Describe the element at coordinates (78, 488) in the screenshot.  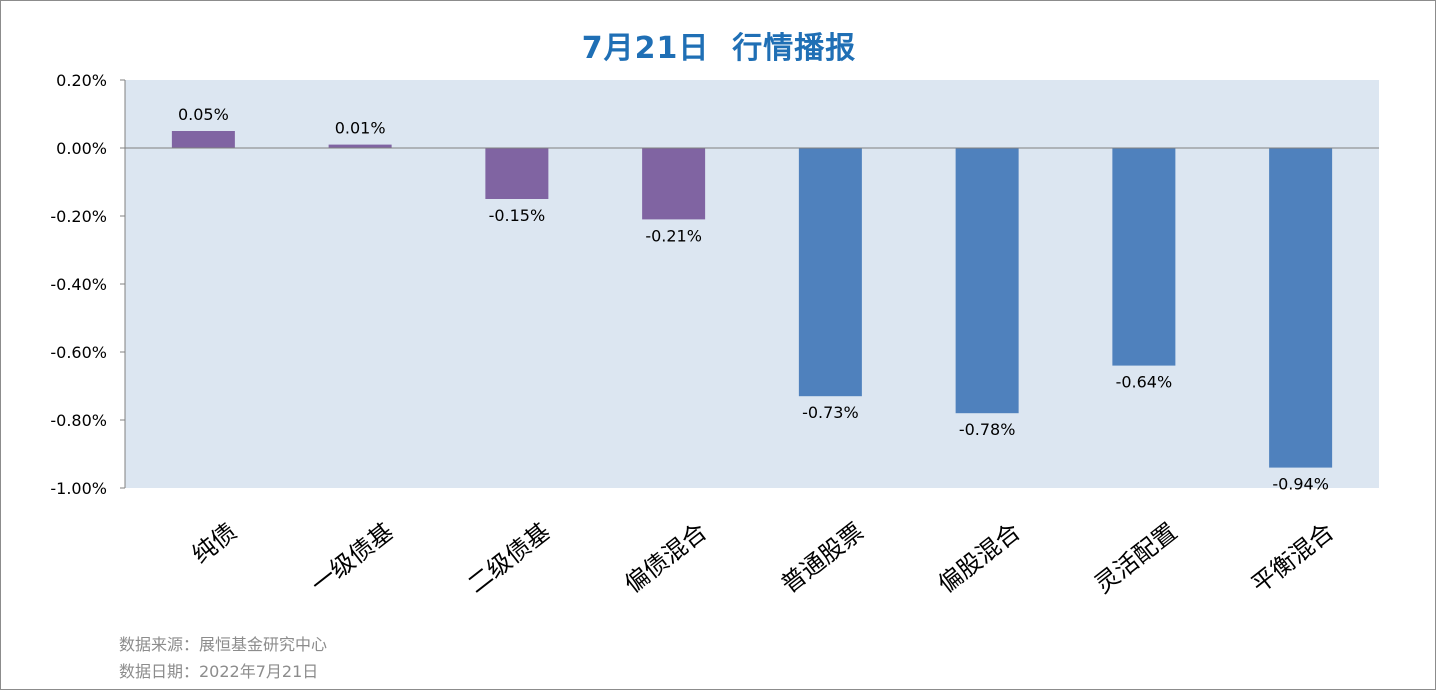
I see `y-tick-label: -1.00%` at that location.